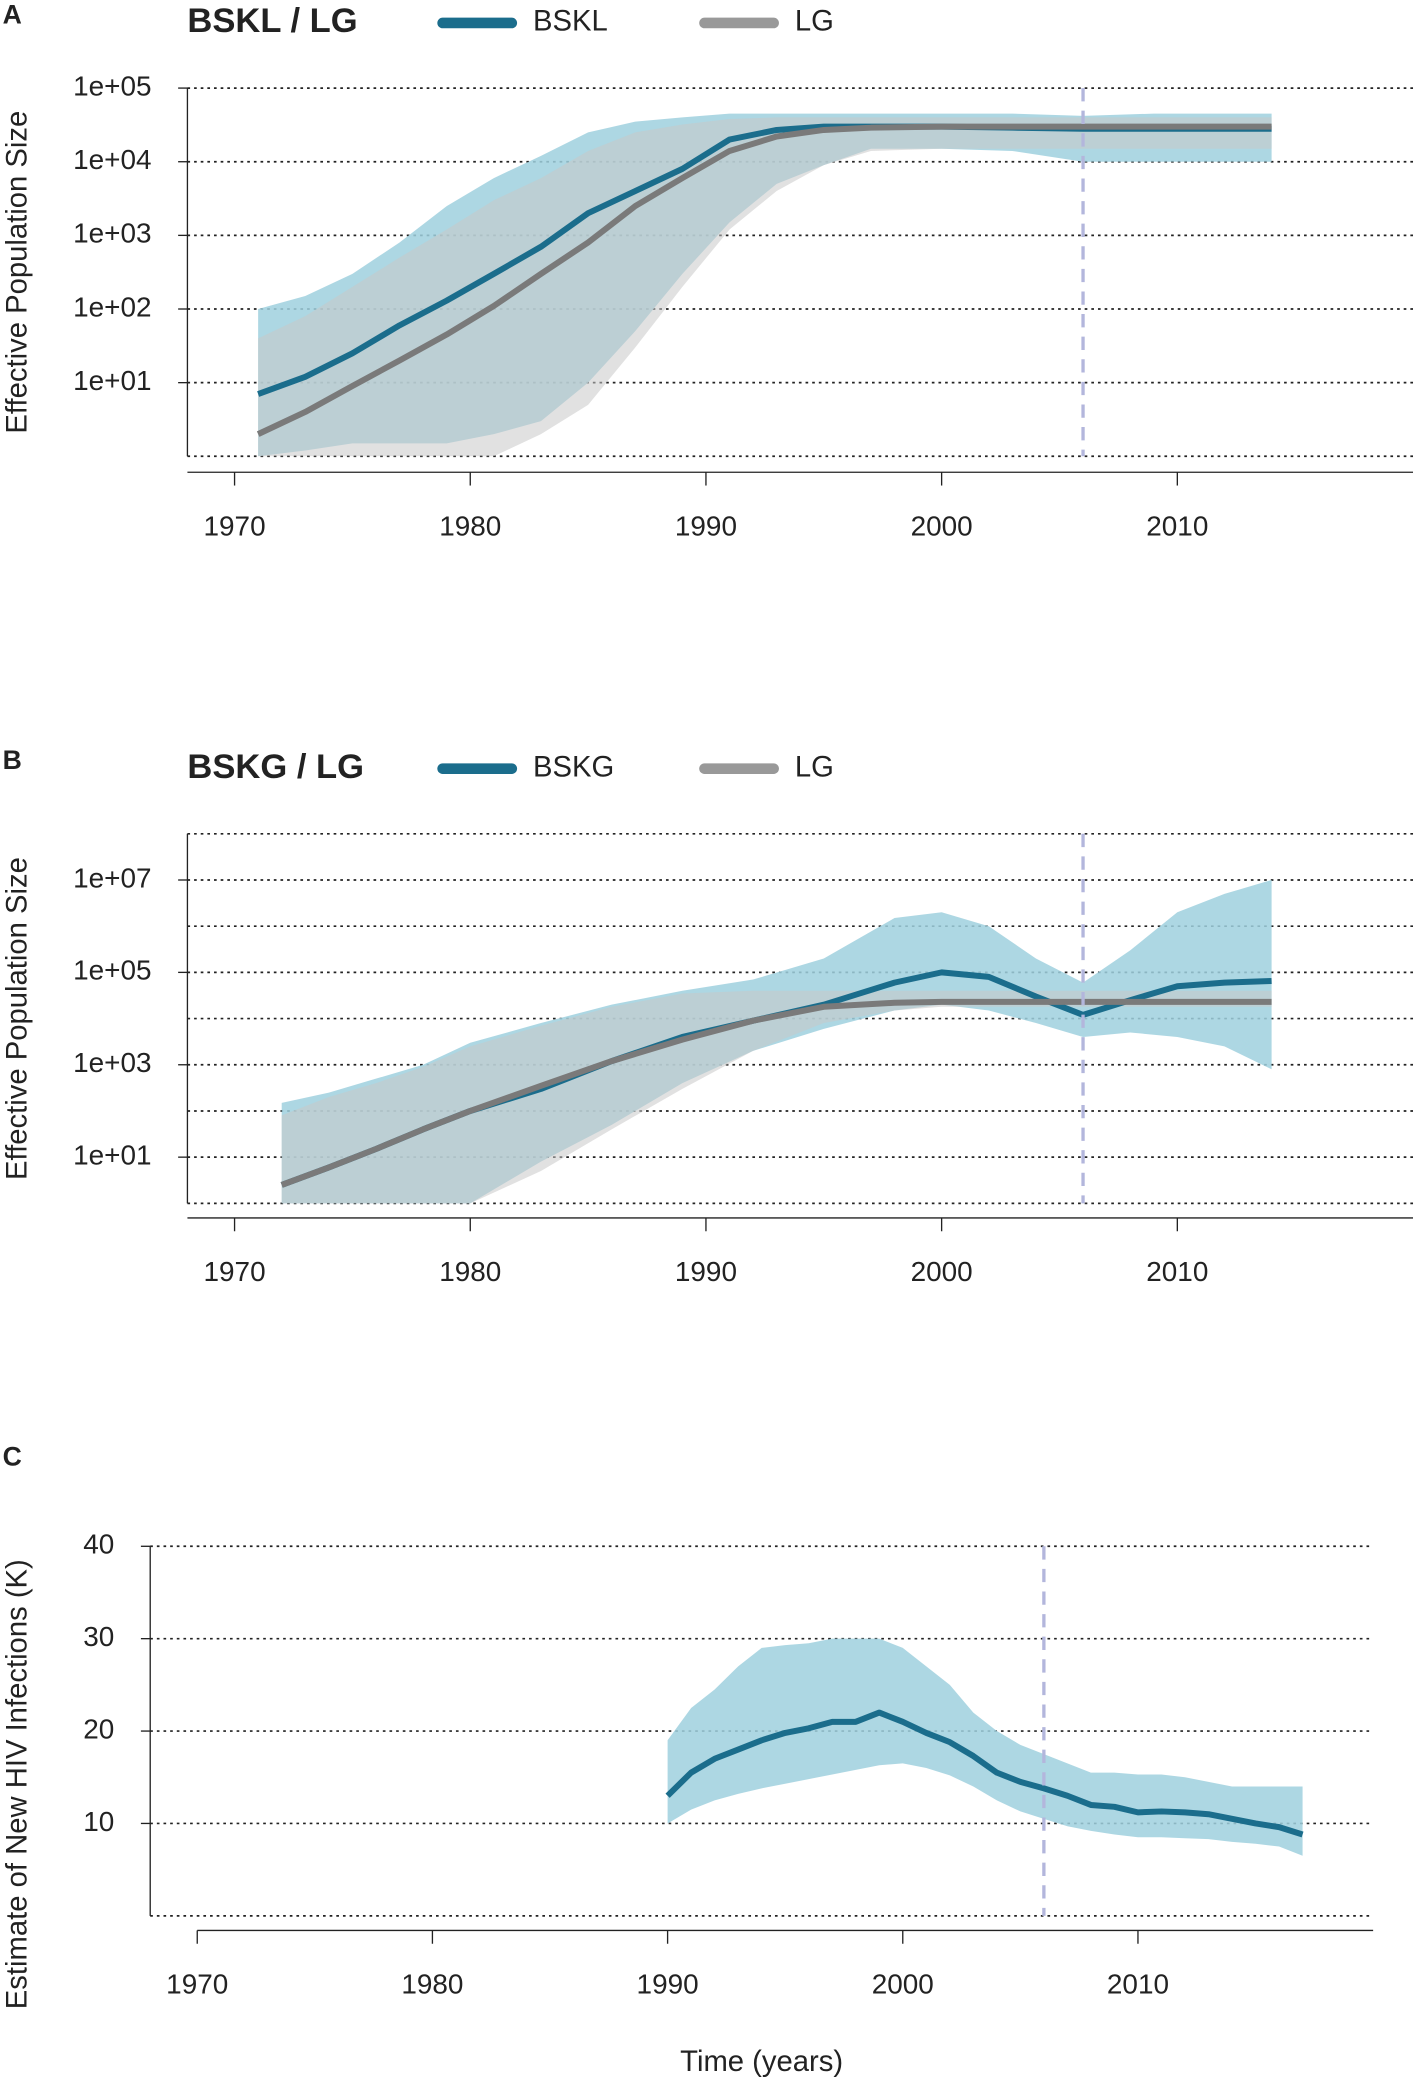 This screenshot has width=1417, height=2085. What do you see at coordinates (570, 22) in the screenshot?
I see `legend-label: BSKL` at bounding box center [570, 22].